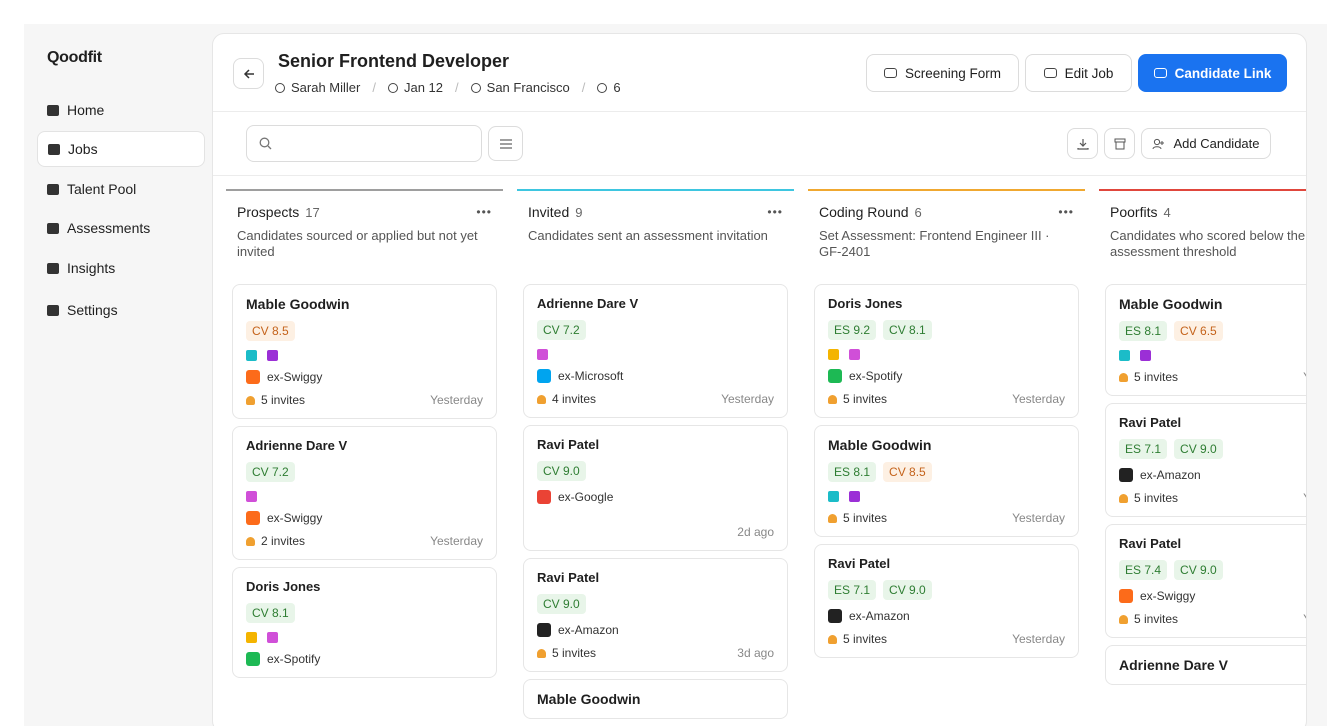  Describe the element at coordinates (588, 303) in the screenshot. I see `candidate-name: Adrienne Dare V` at that location.